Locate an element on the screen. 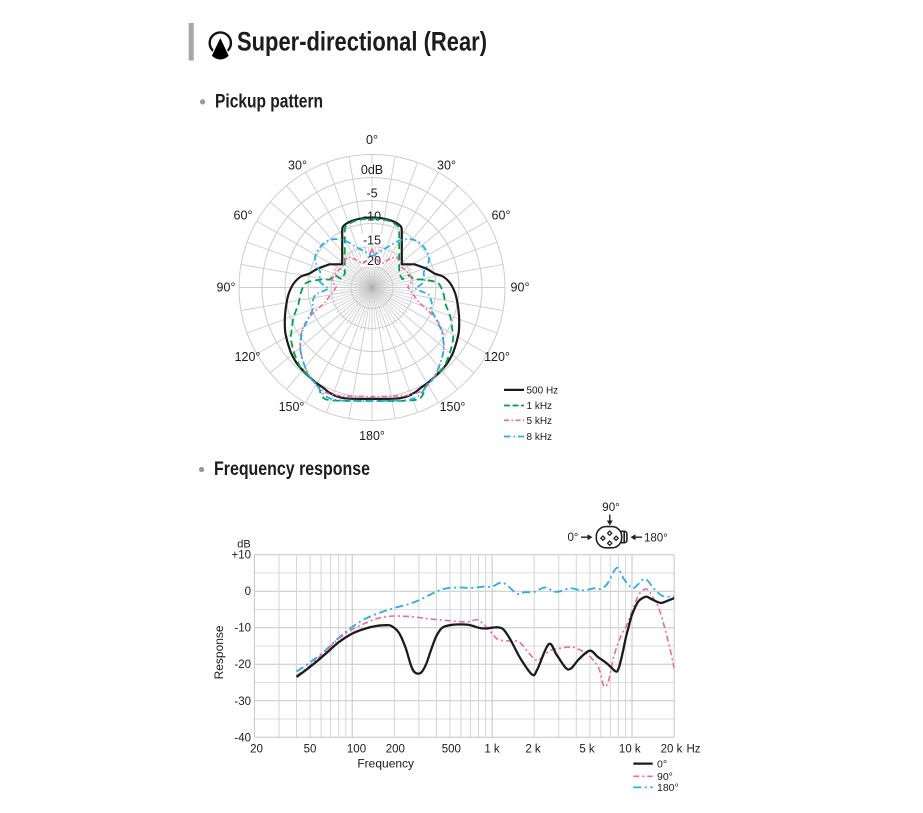 The image size is (923, 813). svg-text: -10 is located at coordinates (242, 629).